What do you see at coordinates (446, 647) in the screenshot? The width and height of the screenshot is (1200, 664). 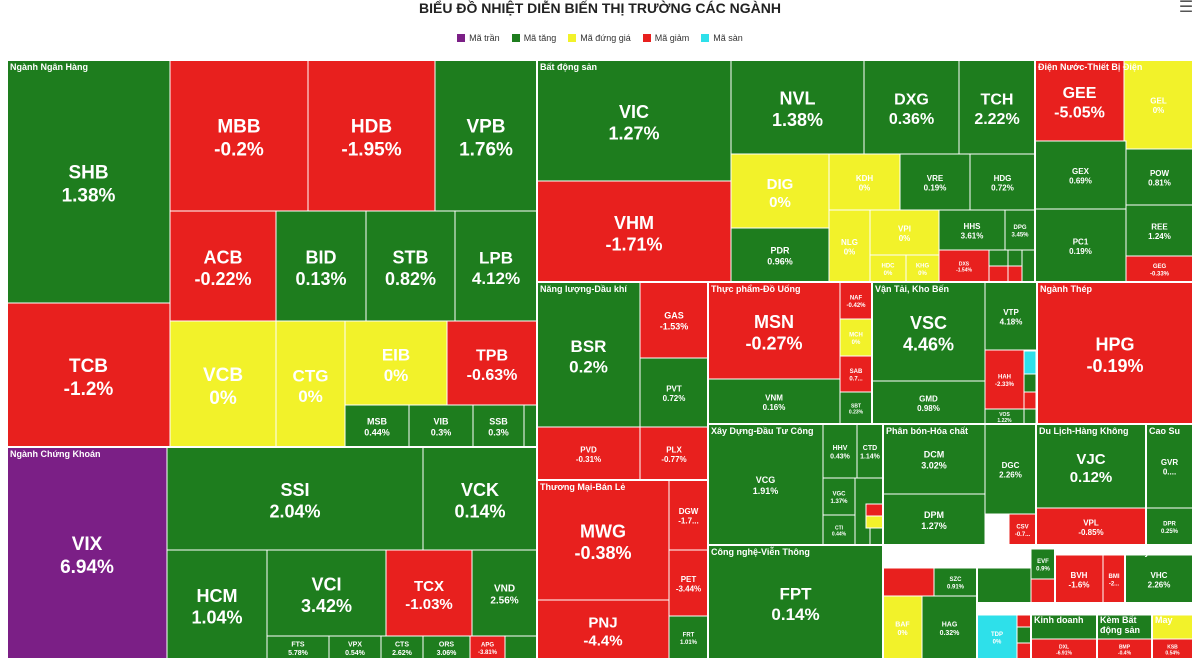 I see `stock-tile-ors: ORS 3.06%` at bounding box center [446, 647].